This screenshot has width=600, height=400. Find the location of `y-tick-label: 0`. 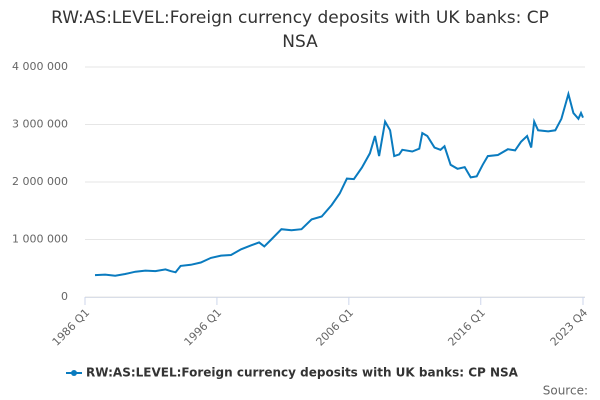

y-tick-label: 0 is located at coordinates (64, 296).